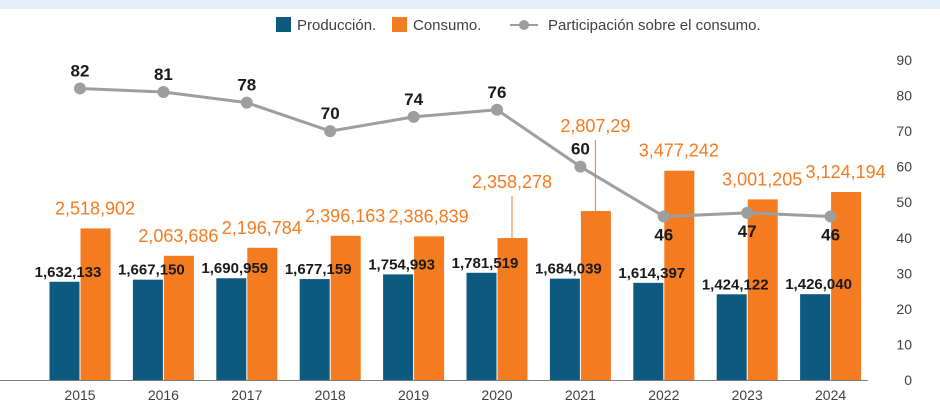 This screenshot has width=940, height=400. Describe the element at coordinates (470, 4) in the screenshot. I see `header-band` at that location.